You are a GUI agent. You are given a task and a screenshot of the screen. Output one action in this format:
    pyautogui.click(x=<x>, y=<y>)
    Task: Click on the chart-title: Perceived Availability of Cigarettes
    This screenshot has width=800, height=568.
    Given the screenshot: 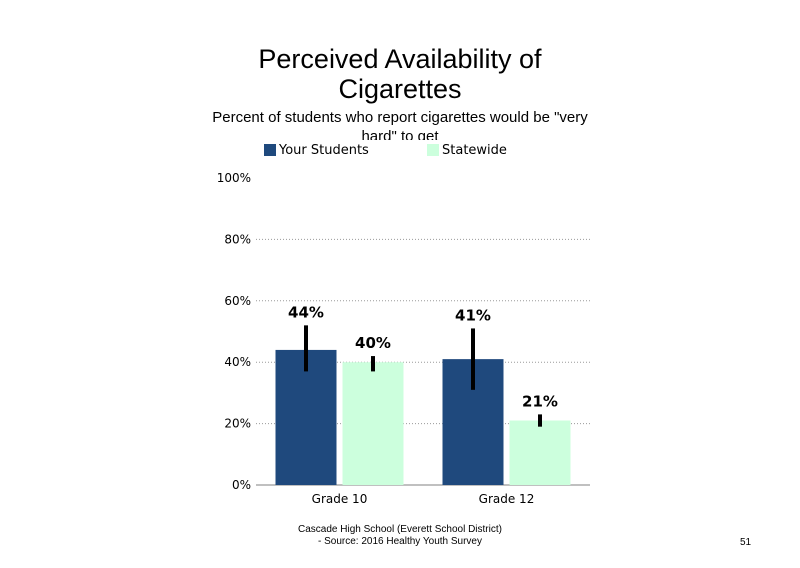 What is the action you would take?
    pyautogui.click(x=400, y=74)
    